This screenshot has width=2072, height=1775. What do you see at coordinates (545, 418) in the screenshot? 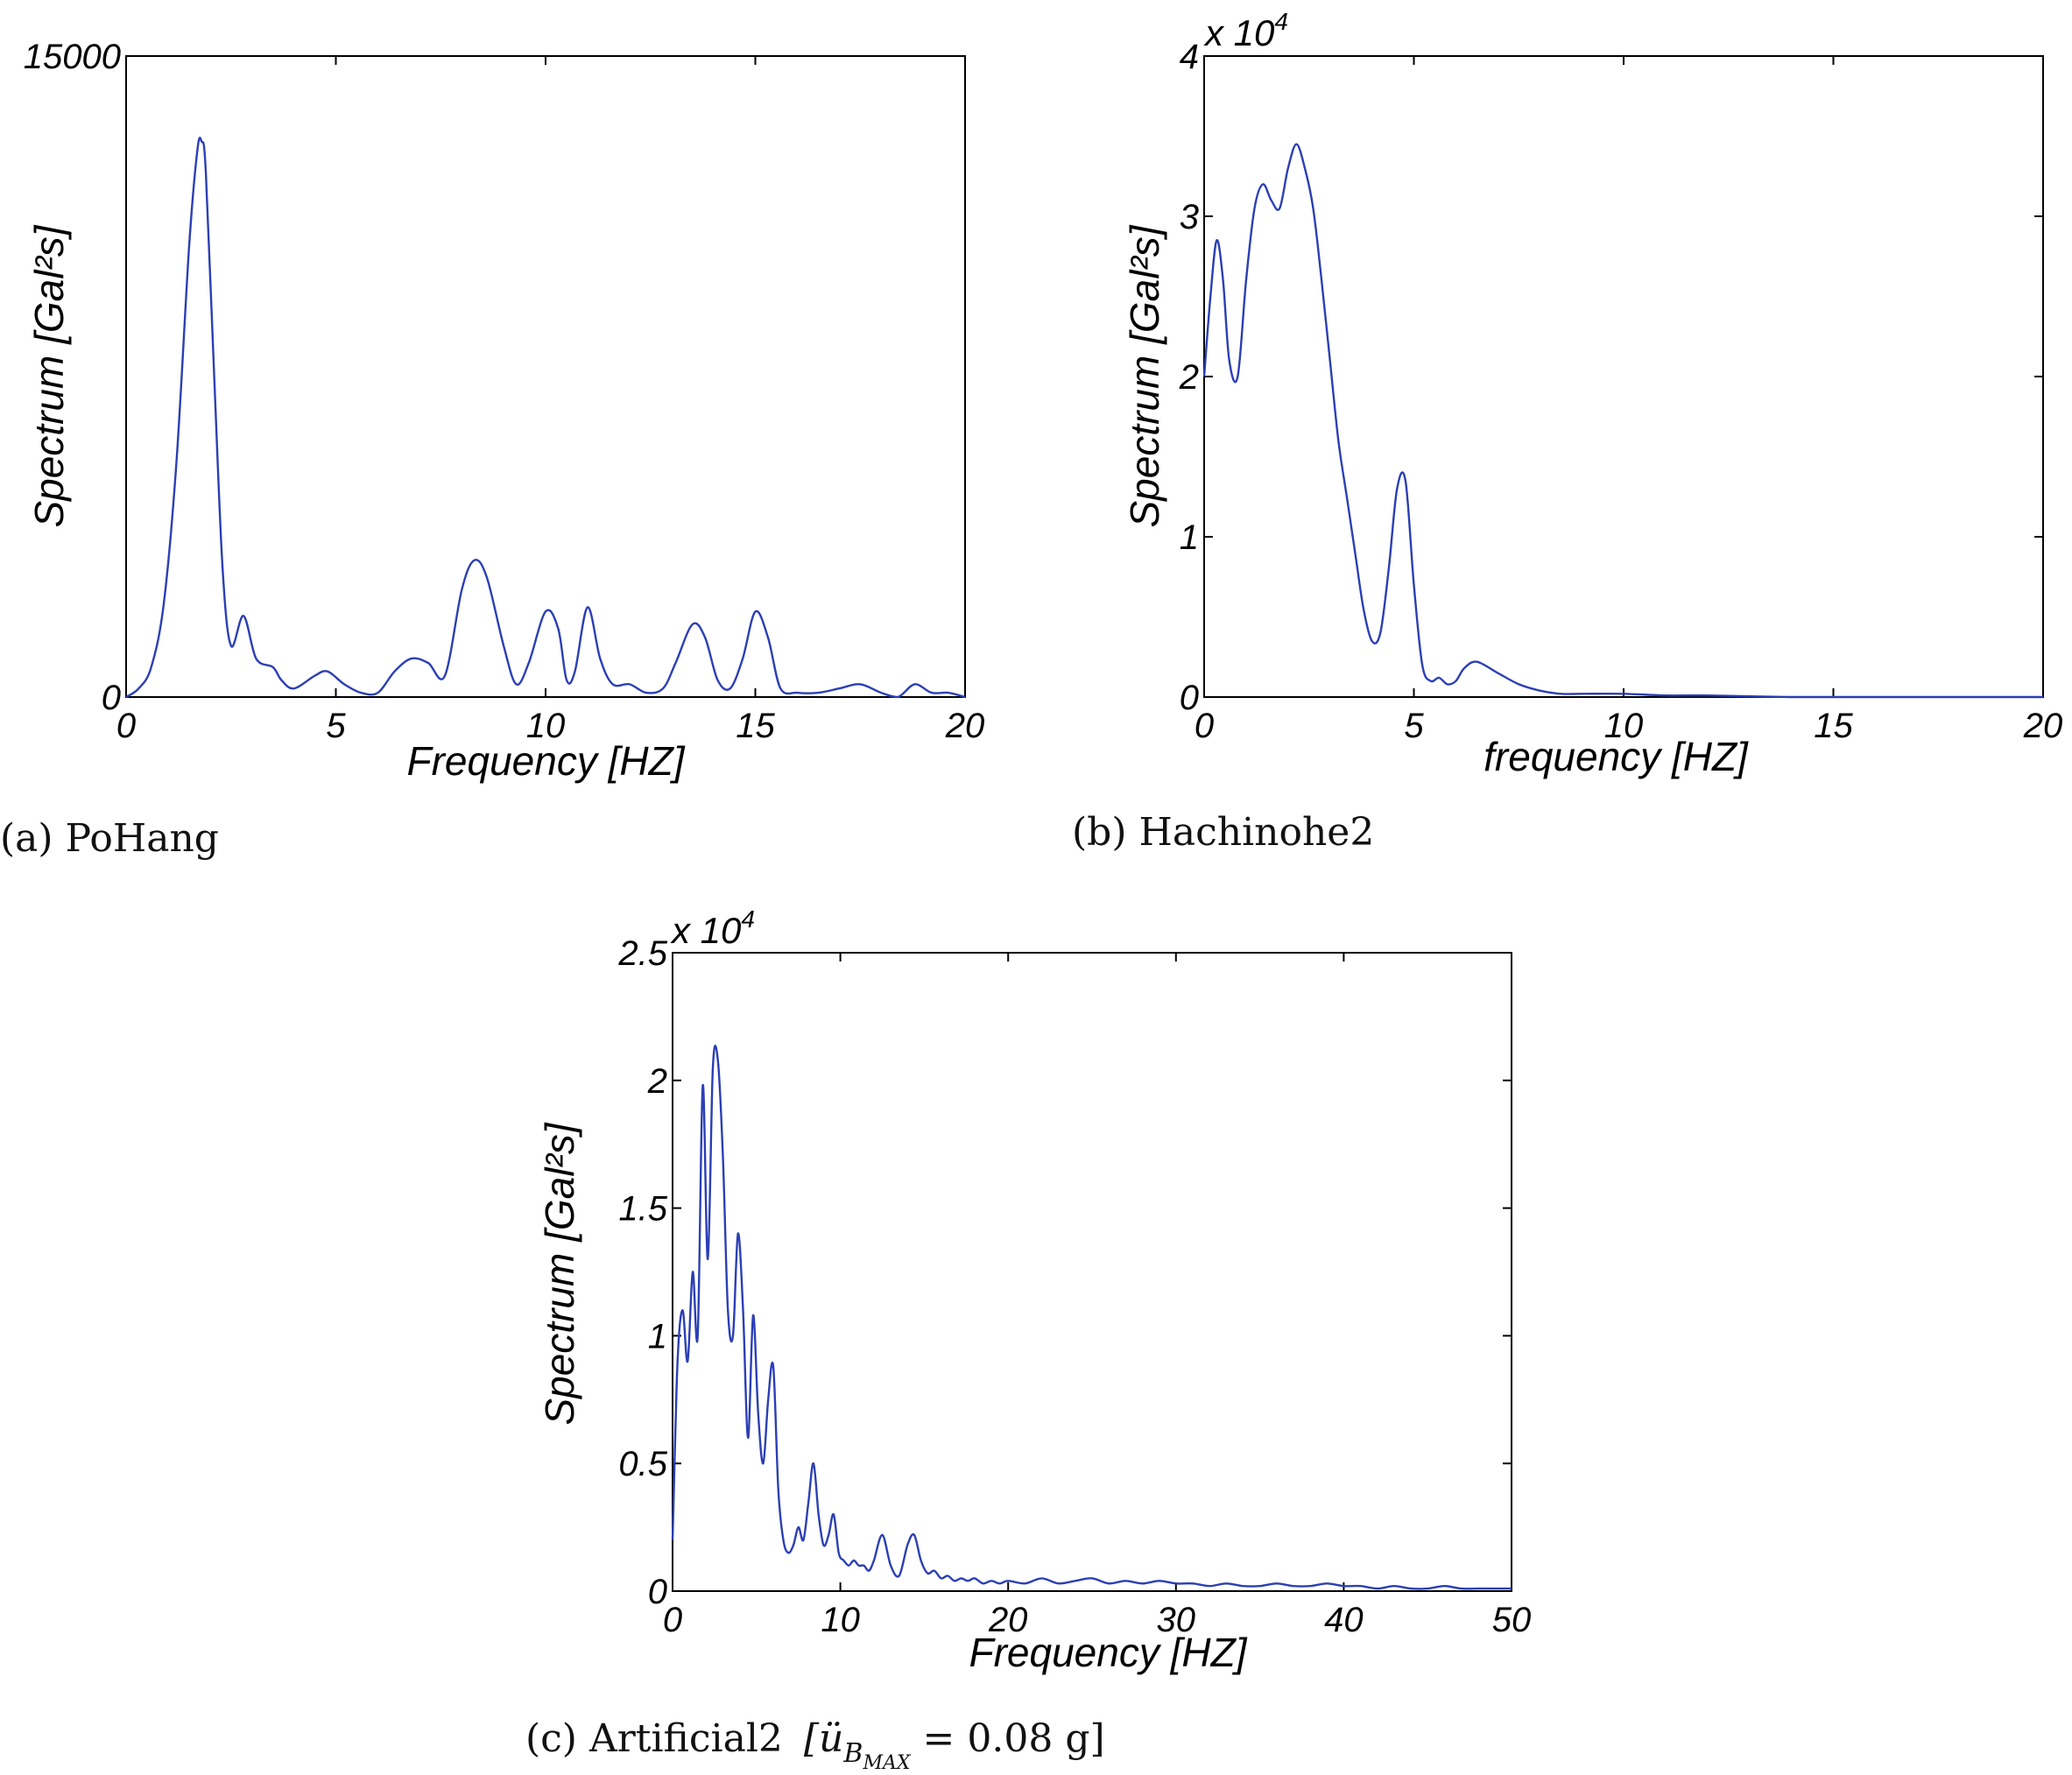
I see `series-line-a` at bounding box center [545, 418].